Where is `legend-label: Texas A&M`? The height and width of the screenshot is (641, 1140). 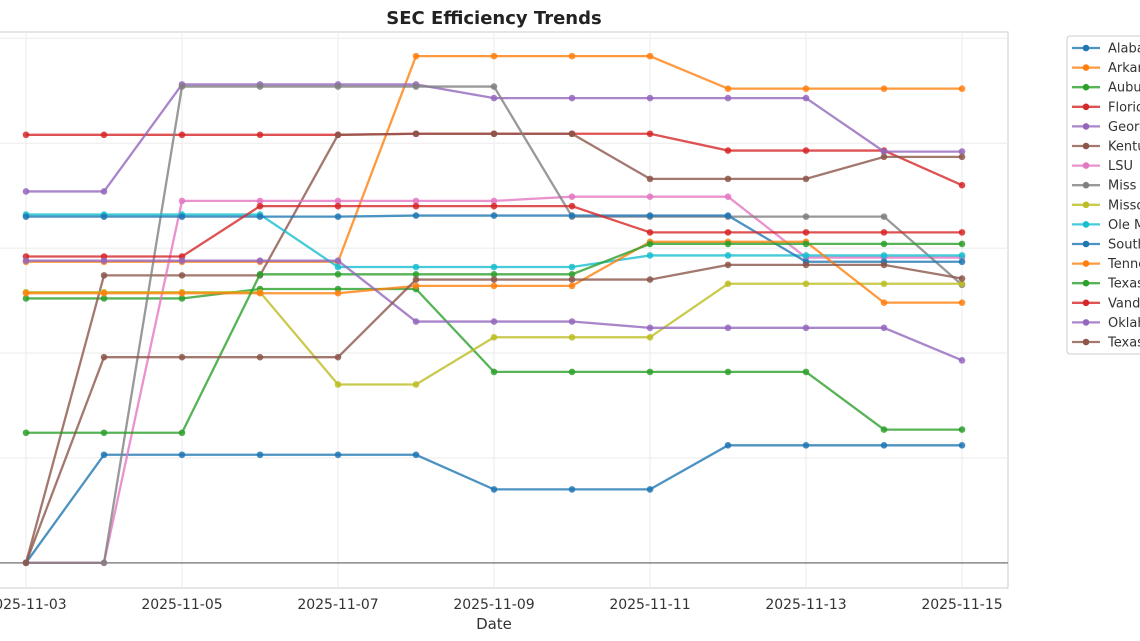 legend-label: Texas A&M is located at coordinates (1123, 343).